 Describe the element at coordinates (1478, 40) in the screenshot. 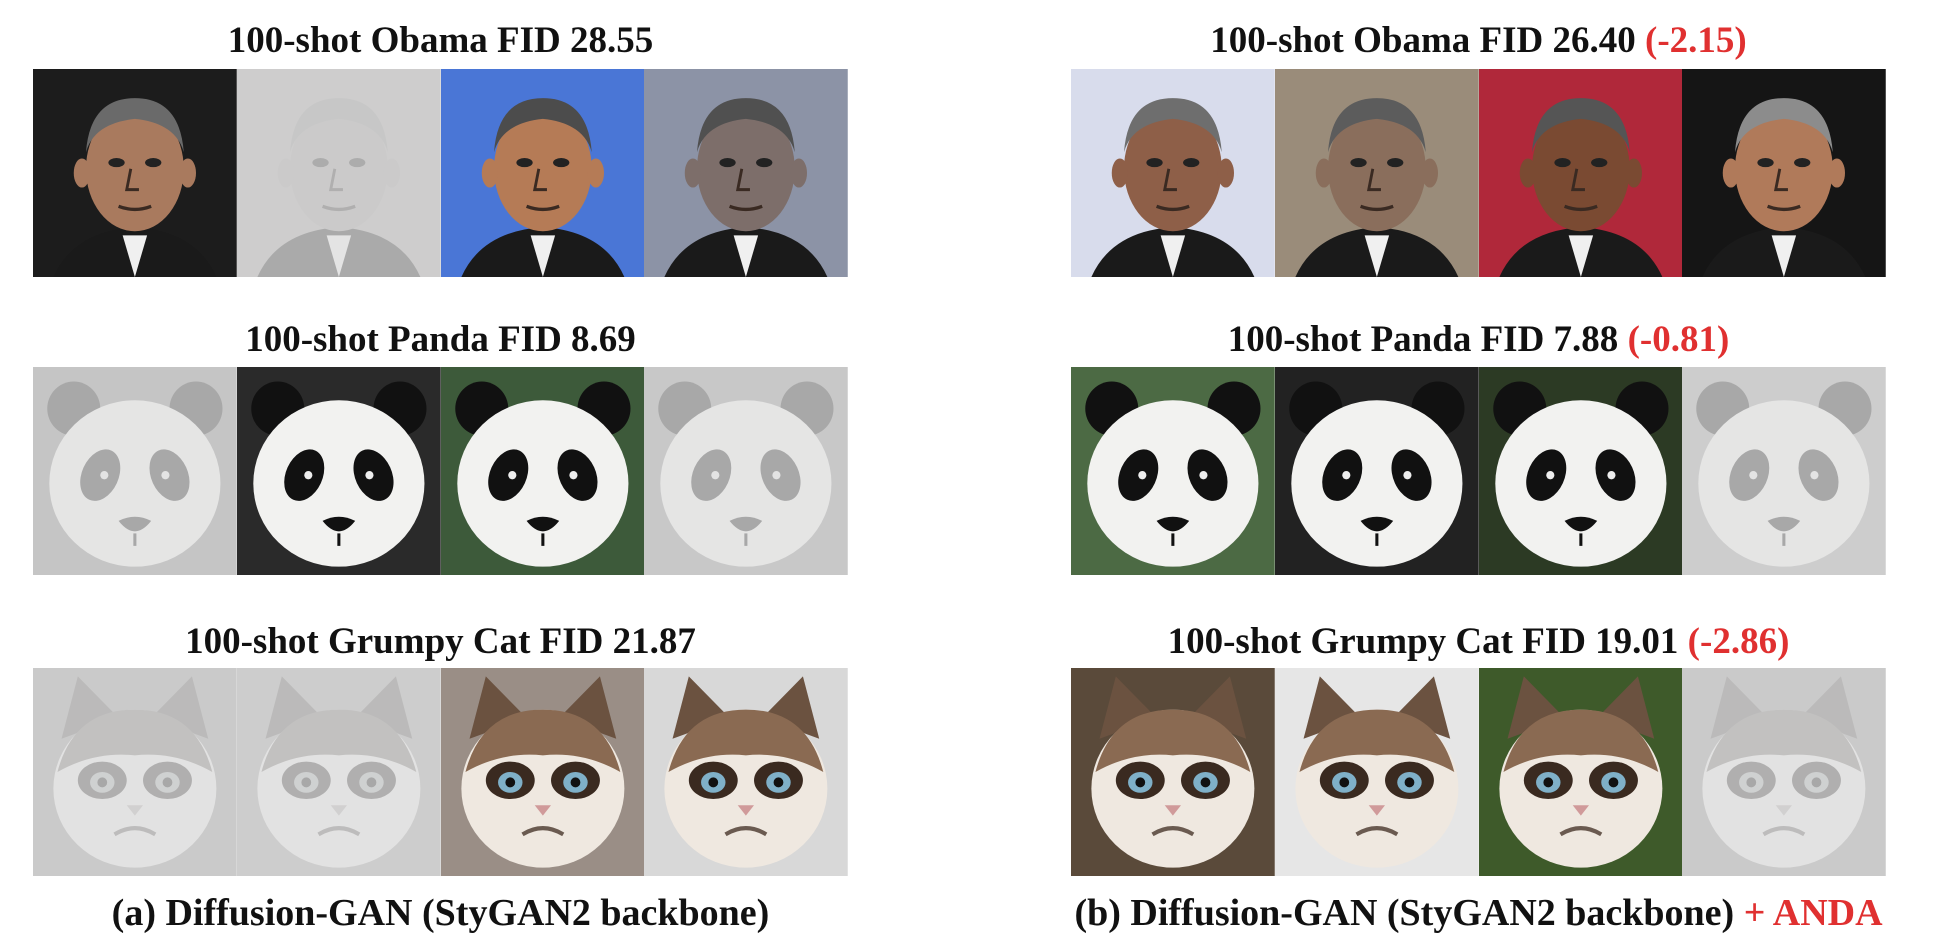

I see `row-title-obama-b: 100-shot Obama FID 26.40 (-2.15)` at that location.